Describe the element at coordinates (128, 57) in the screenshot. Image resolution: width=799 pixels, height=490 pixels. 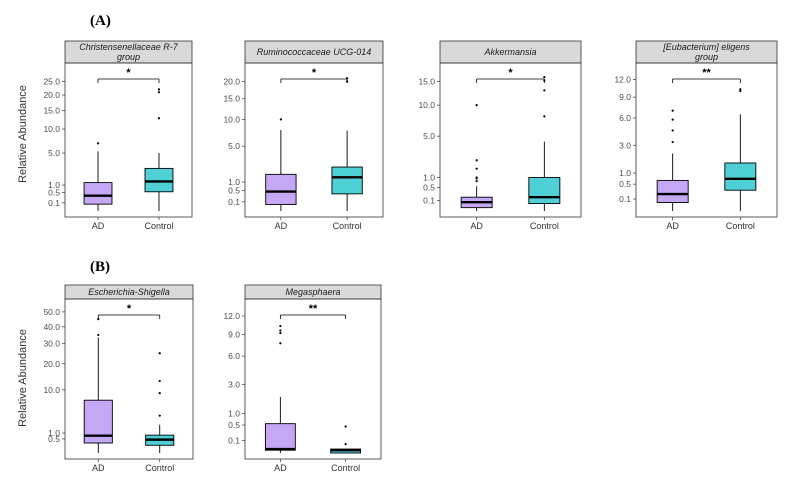
I see `facet-title: group` at that location.